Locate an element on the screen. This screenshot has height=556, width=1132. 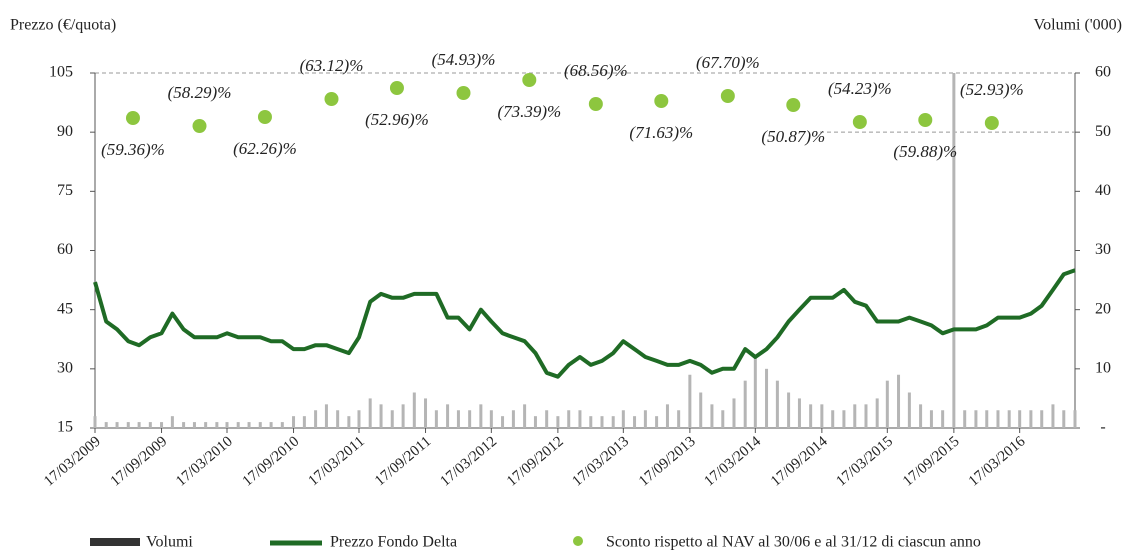
discount-label: (67.70)% is located at coordinates (728, 62).